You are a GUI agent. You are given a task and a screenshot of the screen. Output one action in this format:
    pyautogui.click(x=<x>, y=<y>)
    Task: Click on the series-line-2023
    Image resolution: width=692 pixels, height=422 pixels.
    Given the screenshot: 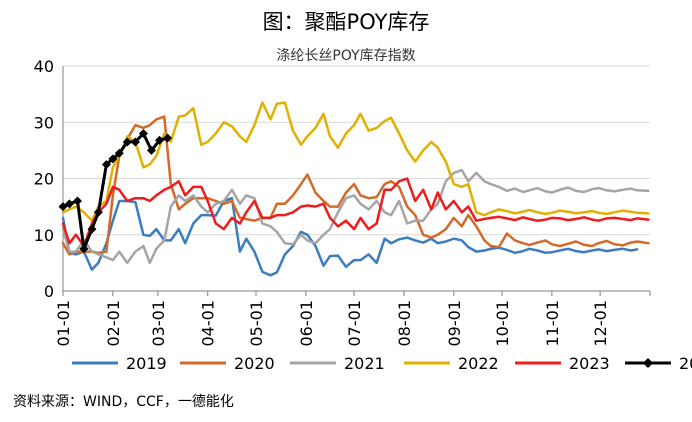 What is the action you would take?
    pyautogui.click(x=355, y=212)
    